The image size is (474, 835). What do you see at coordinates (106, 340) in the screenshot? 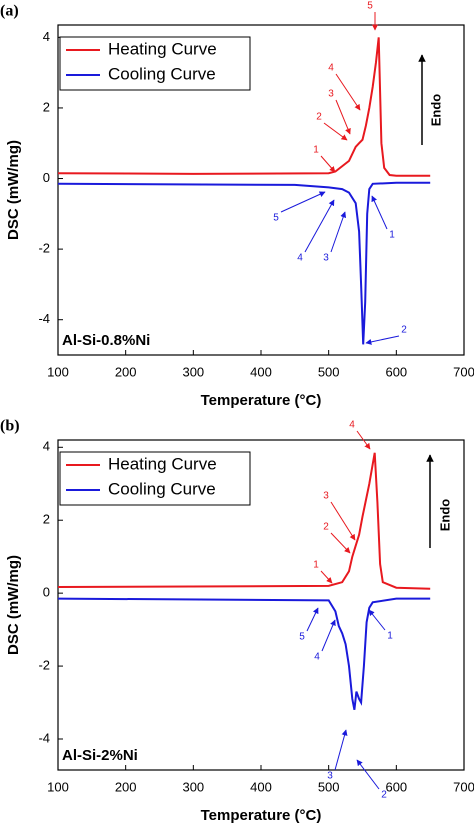
I see `sample-label: Al-Si-0.8%Ni` at bounding box center [106, 340].